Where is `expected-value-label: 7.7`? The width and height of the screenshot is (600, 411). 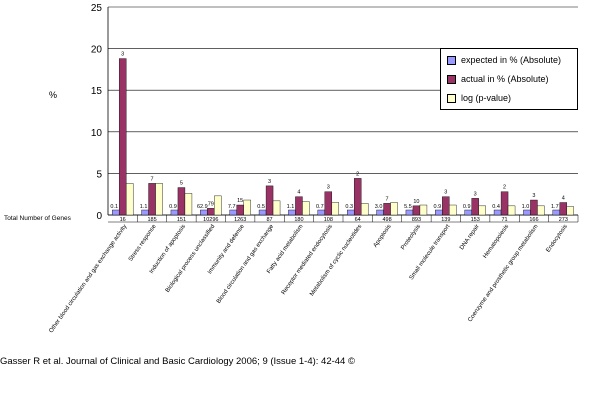 expected-value-label: 7.7 is located at coordinates (232, 207).